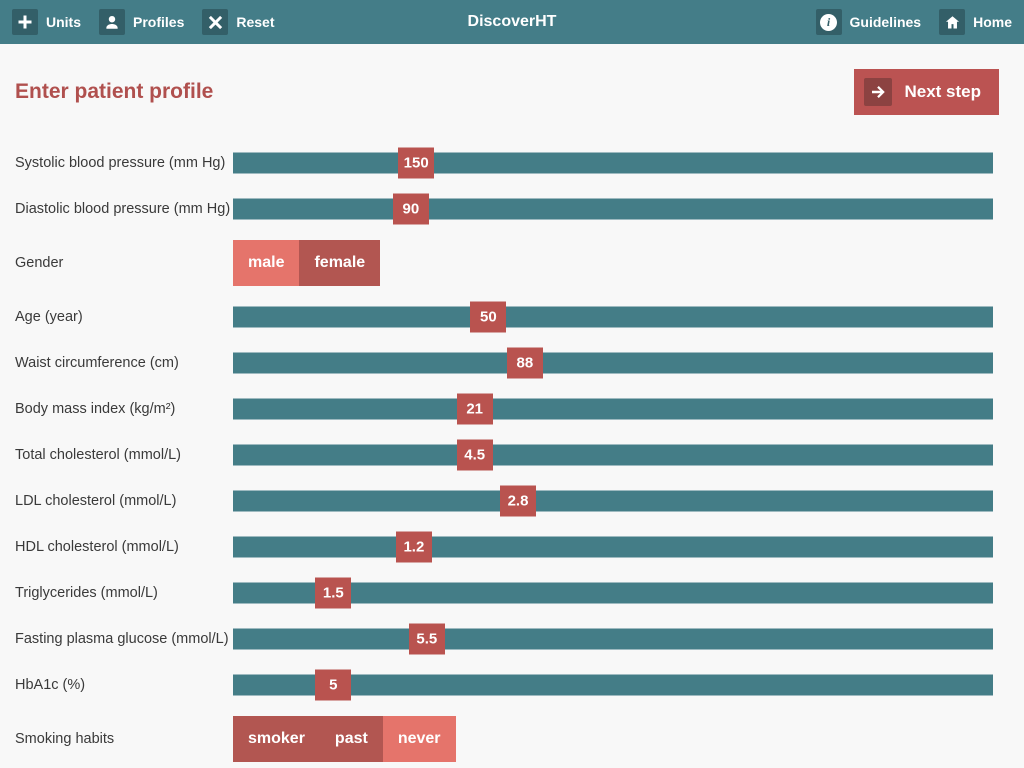  I want to click on slider-handle: 2.8, so click(518, 501).